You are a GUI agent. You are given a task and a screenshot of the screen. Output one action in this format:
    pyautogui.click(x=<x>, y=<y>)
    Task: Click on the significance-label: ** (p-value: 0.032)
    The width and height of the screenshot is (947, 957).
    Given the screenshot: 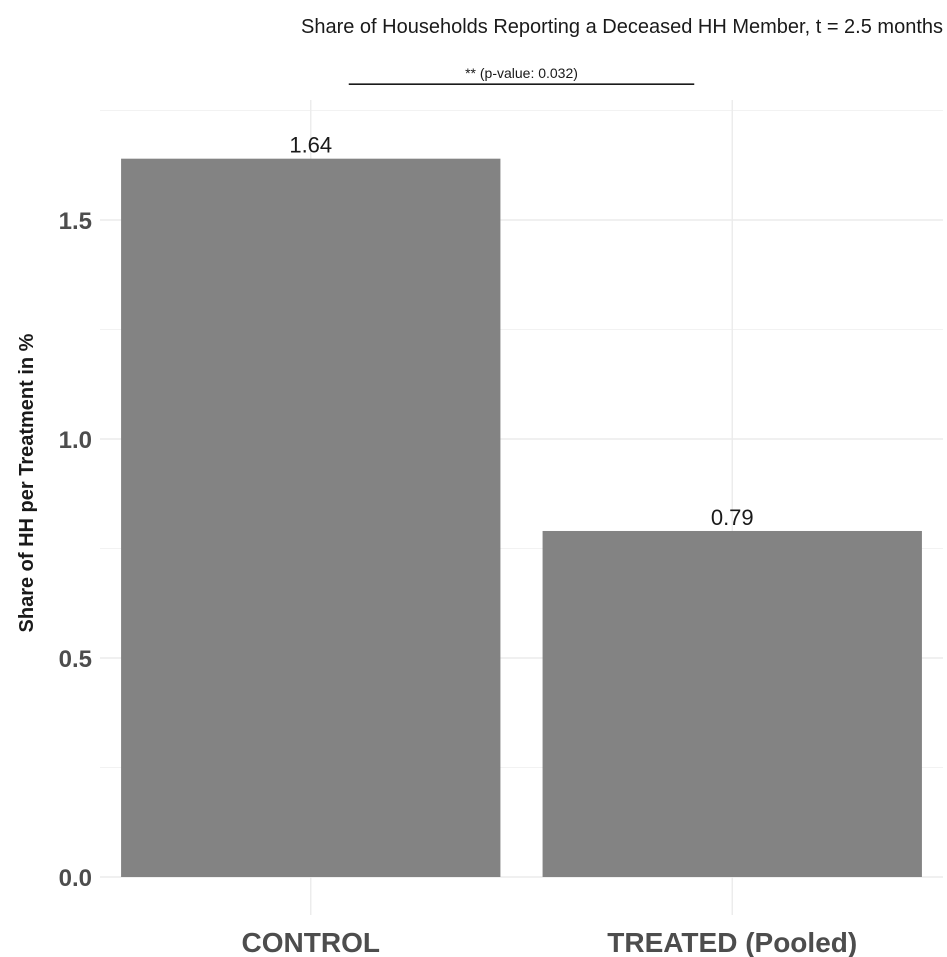 What is the action you would take?
    pyautogui.click(x=521, y=73)
    